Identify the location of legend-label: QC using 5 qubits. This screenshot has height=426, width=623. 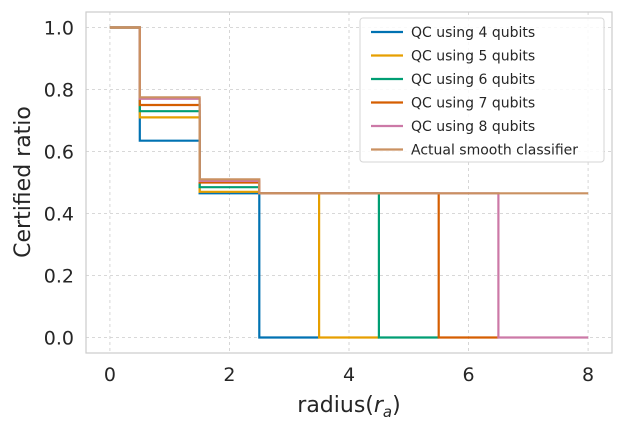
(473, 57).